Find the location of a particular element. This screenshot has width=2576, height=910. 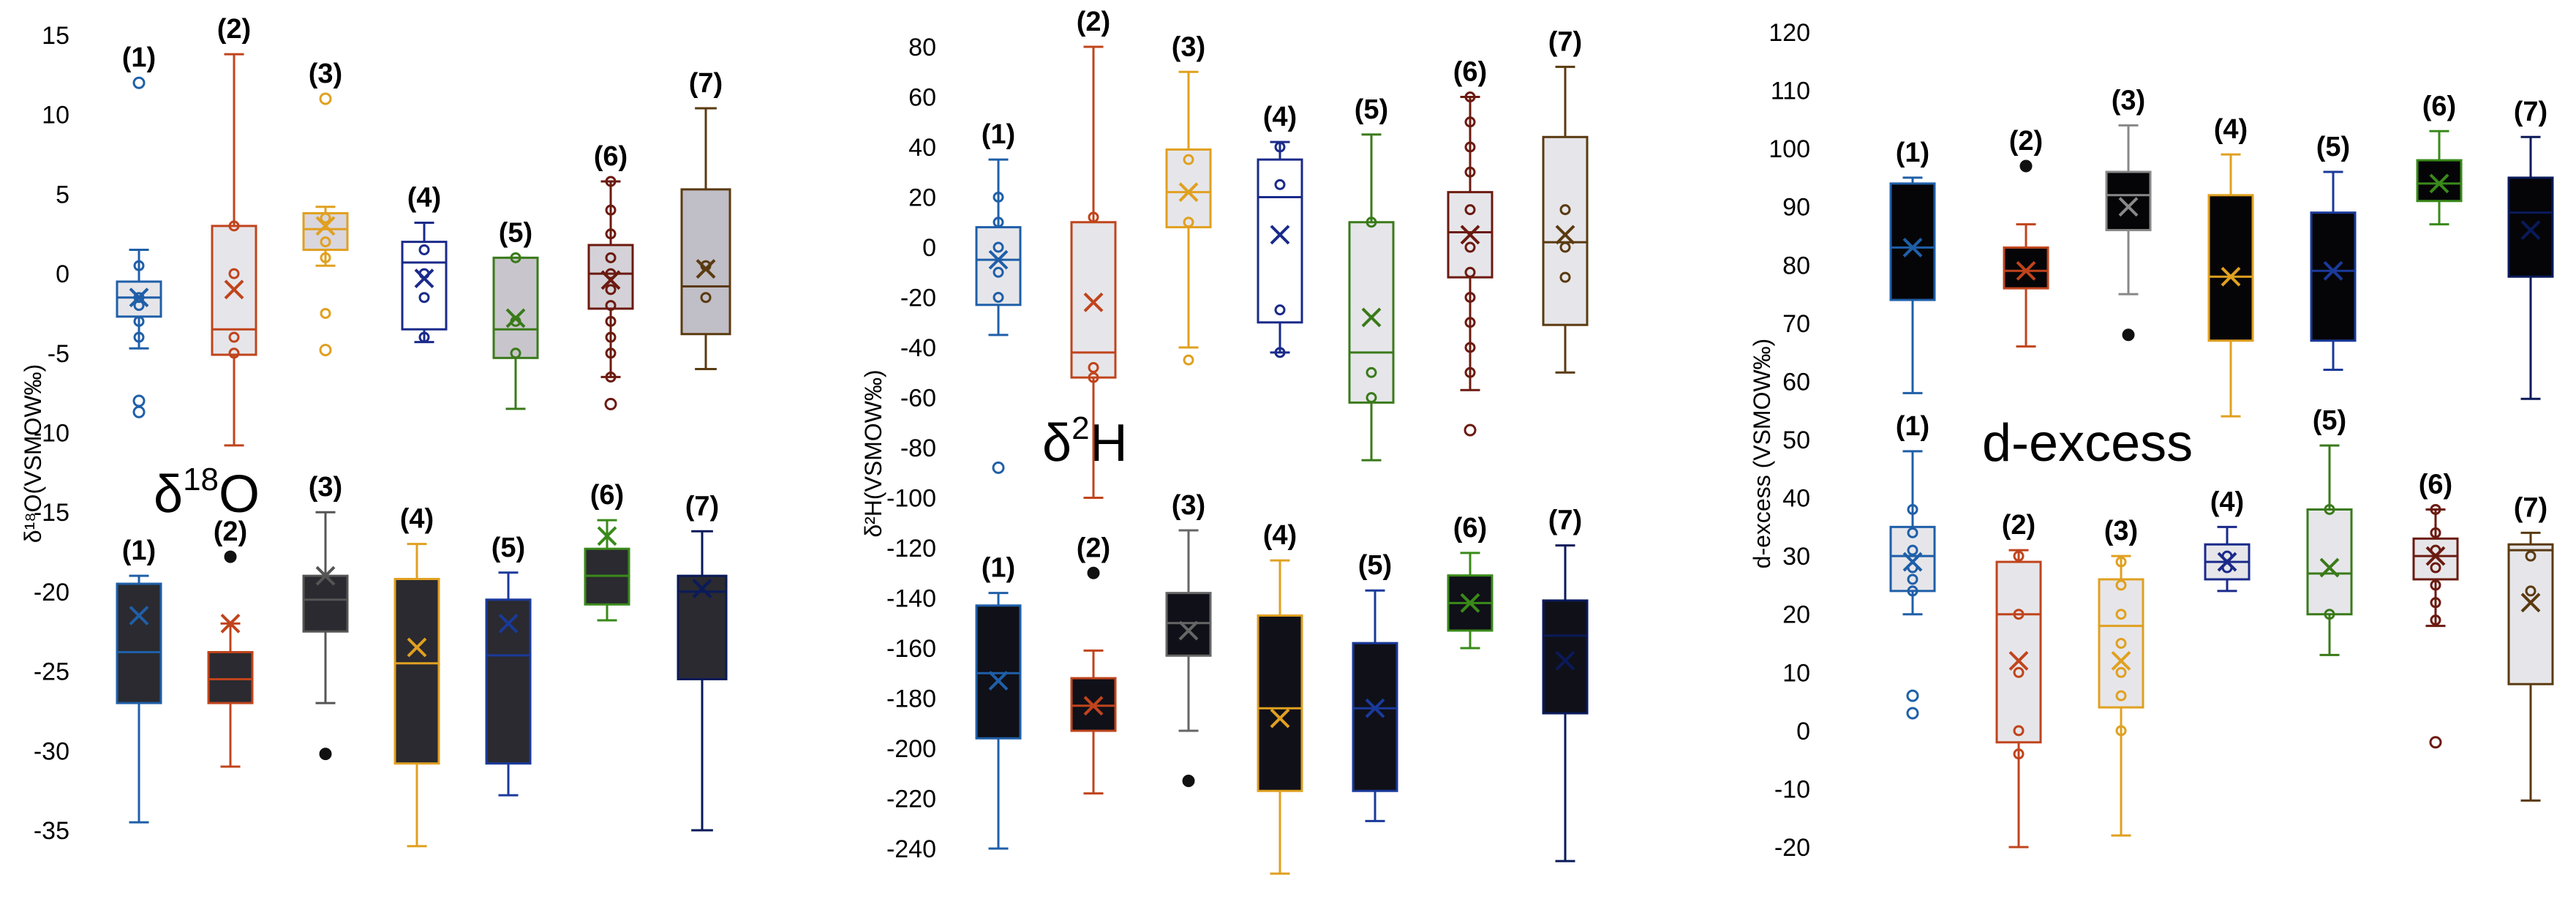

y-tick-label: -180 is located at coordinates (911, 699).